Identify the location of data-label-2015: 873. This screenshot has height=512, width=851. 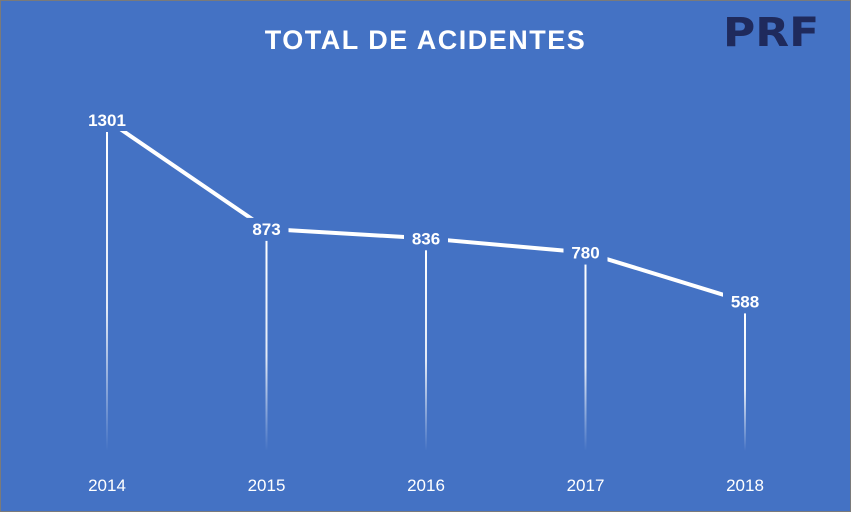
(266, 229).